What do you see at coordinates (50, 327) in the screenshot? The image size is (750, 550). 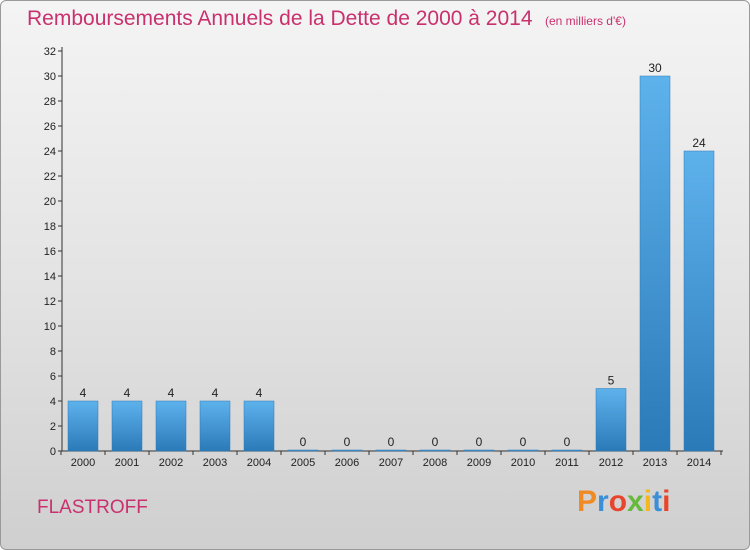 I see `y-tick-label: 10` at bounding box center [50, 327].